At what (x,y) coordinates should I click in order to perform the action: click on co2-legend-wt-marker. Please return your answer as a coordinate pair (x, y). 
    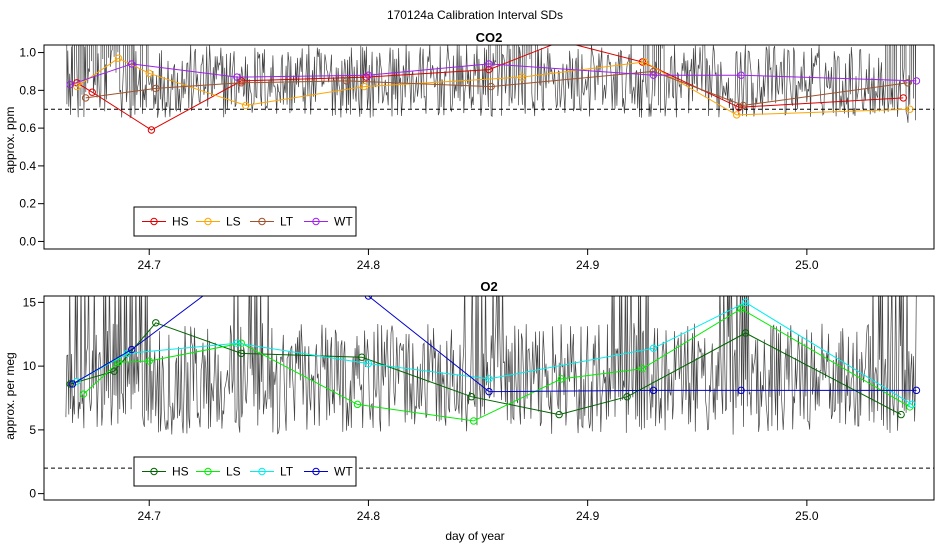
    Looking at the image, I should click on (316, 221).